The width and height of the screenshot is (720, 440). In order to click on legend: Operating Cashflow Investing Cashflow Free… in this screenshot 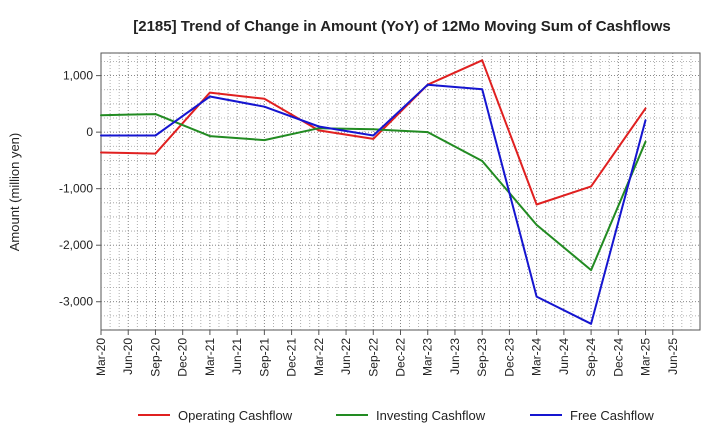, I will do `click(396, 415)`.